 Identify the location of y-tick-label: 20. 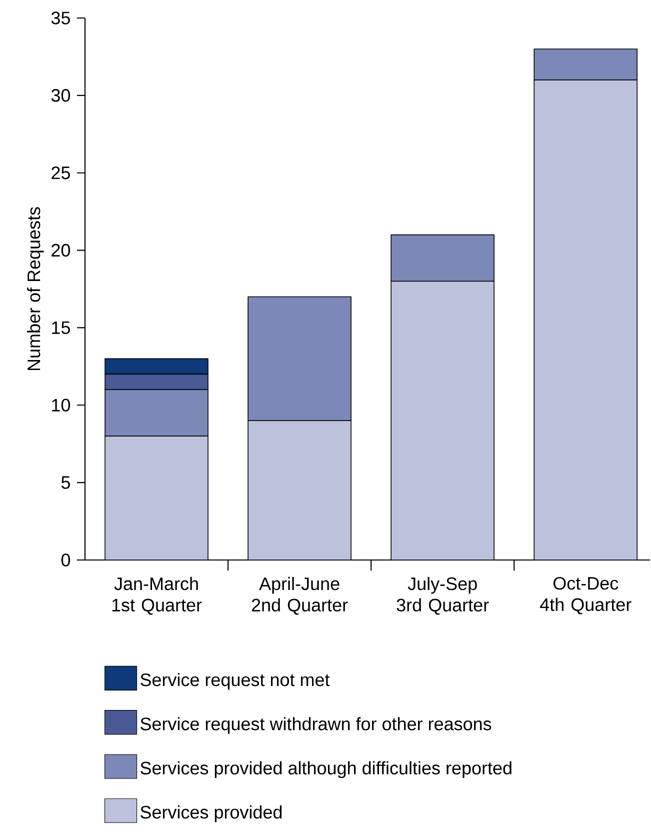
(61, 250).